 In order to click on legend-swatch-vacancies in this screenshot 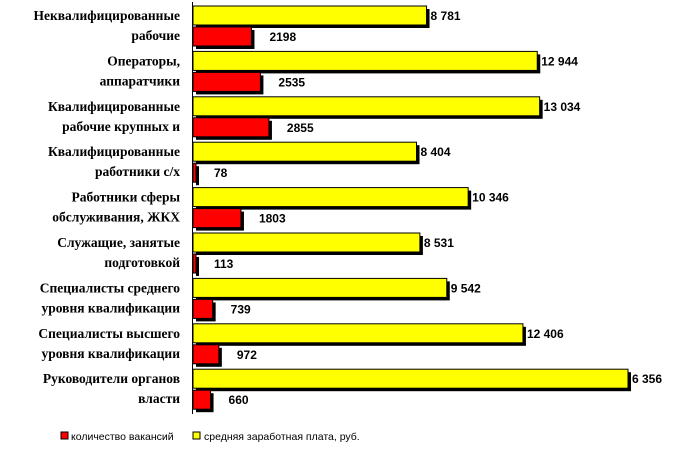, I will do `click(64, 435)`.